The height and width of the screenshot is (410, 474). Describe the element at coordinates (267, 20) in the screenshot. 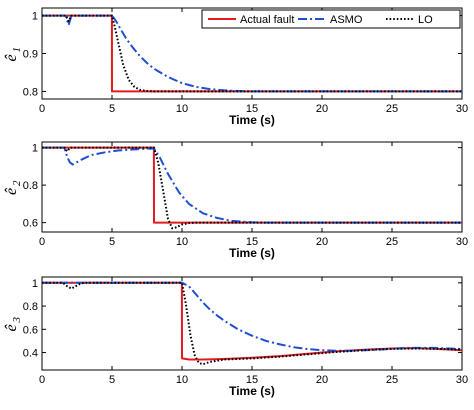

I see `legend-label: Actual fault` at that location.